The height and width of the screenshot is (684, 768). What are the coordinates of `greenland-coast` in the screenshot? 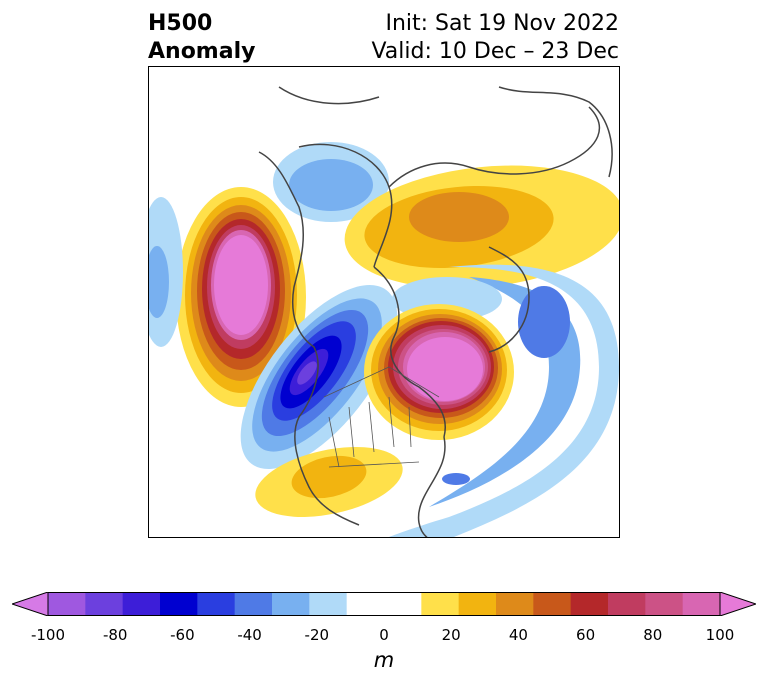 It's located at (509, 299).